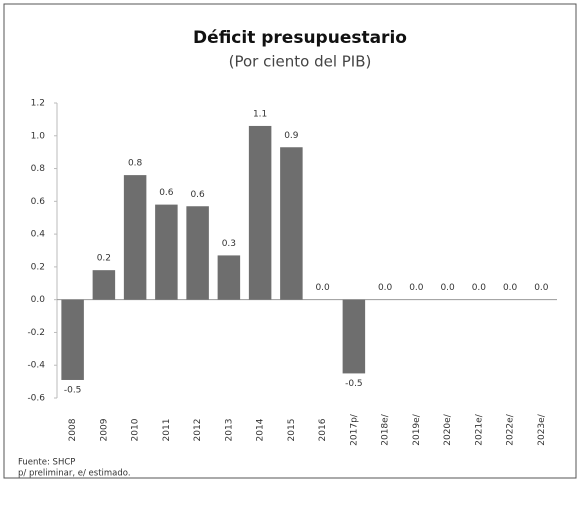 The height and width of the screenshot is (508, 581). I want to click on chart-title: Déficit presupuestario, so click(300, 38).